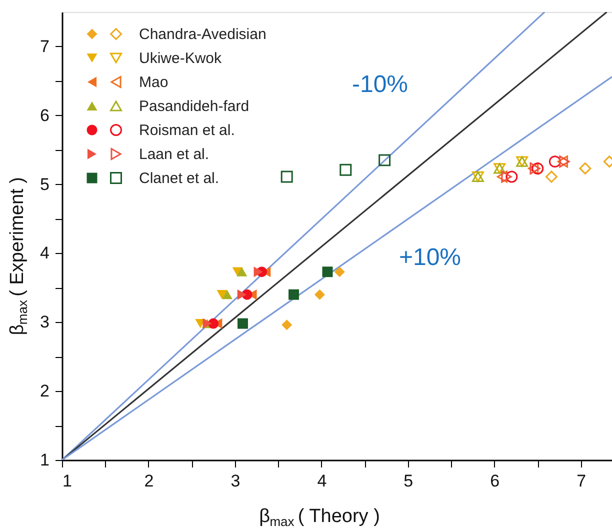  Describe the element at coordinates (322, 481) in the screenshot. I see `x-tick-label: 4` at that location.